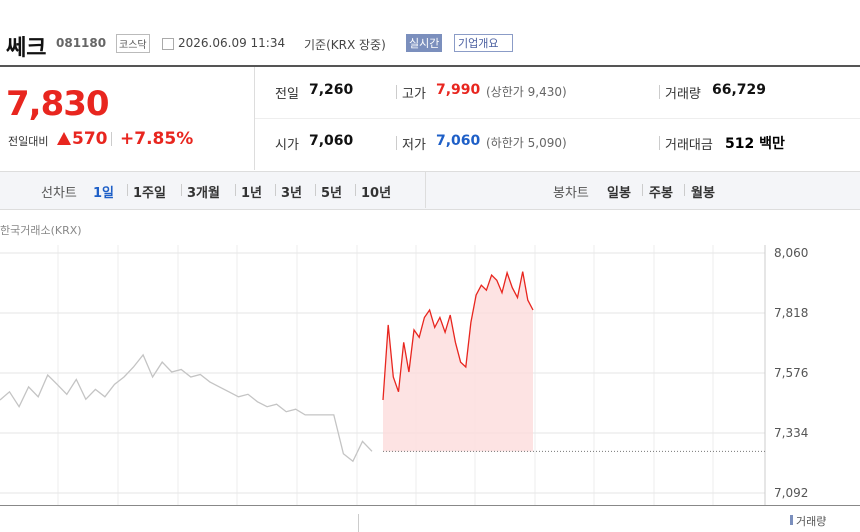 Image resolution: width=860 pixels, height=532 pixels. What do you see at coordinates (571, 193) in the screenshot?
I see `tab-label: 봉차트` at bounding box center [571, 193].